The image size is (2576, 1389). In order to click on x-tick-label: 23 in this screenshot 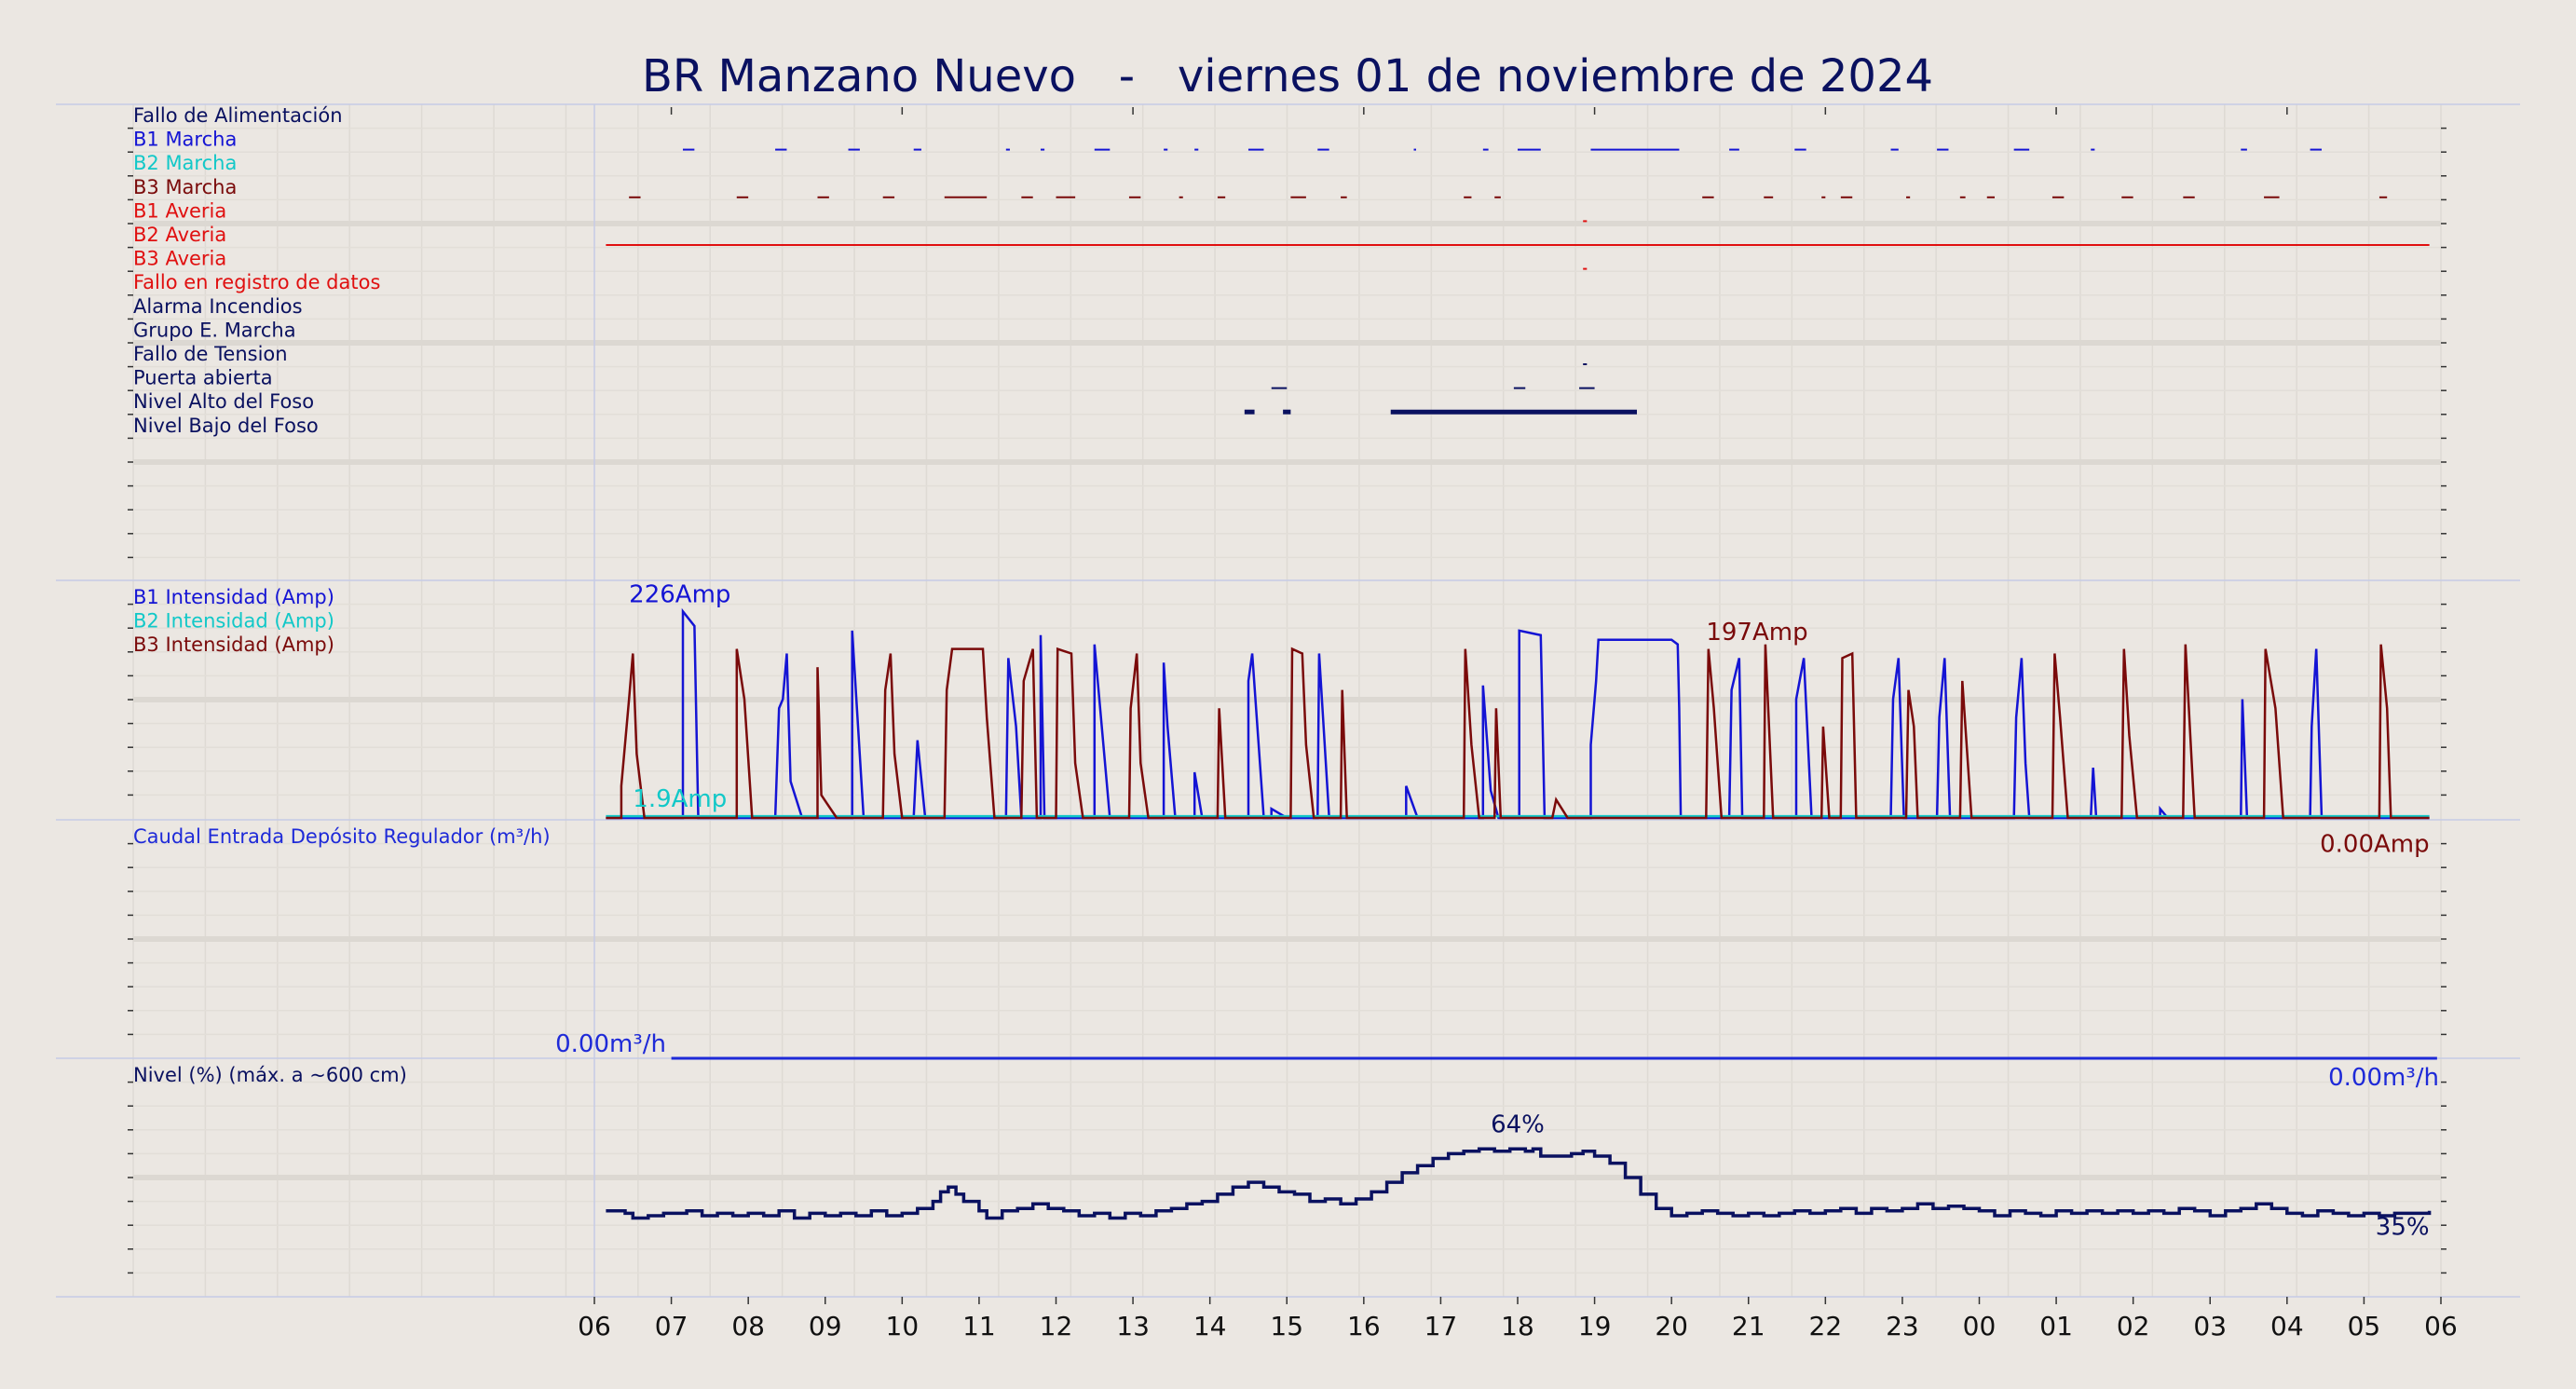, I will do `click(1902, 1326)`.